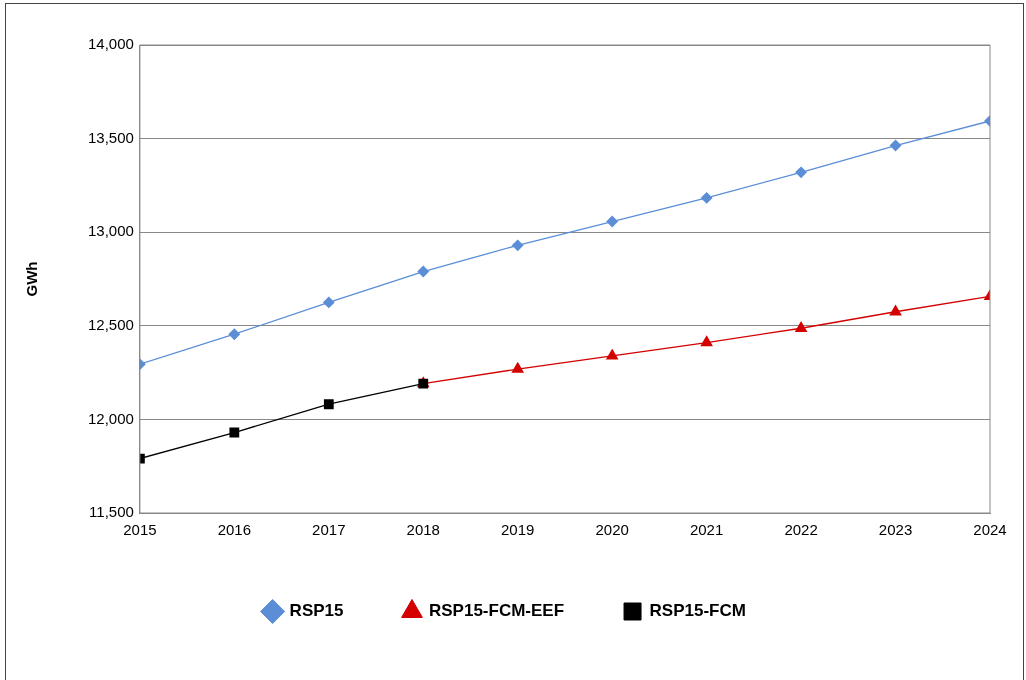 The image size is (1026, 680). Describe the element at coordinates (234, 530) in the screenshot. I see `x-tick-label: 2016` at that location.